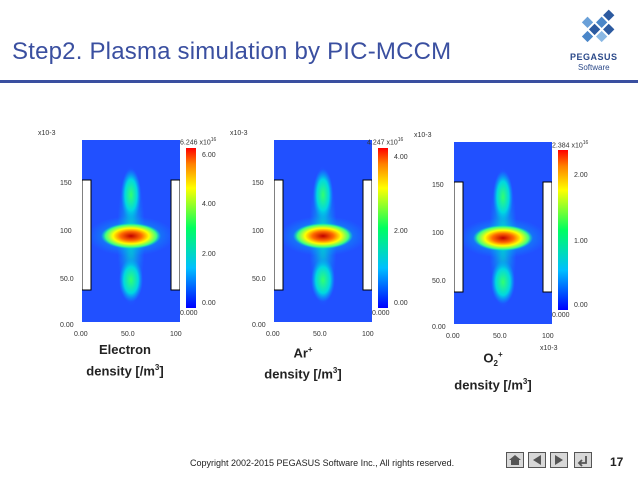 This screenshot has width=638, height=478. What do you see at coordinates (617, 462) in the screenshot?
I see `page-number: 17` at bounding box center [617, 462].